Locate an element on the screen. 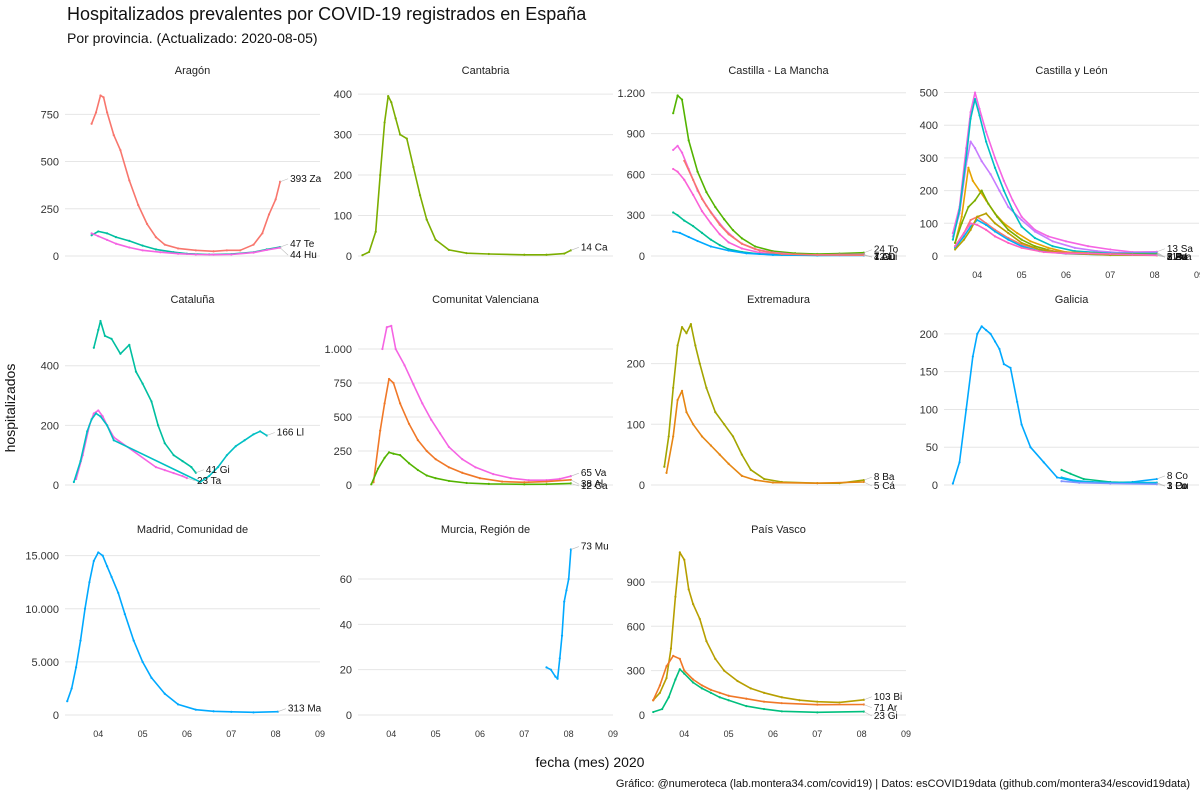 Image resolution: width=1200 pixels, height=800 pixels. end-label: 44 Hu is located at coordinates (303, 255).